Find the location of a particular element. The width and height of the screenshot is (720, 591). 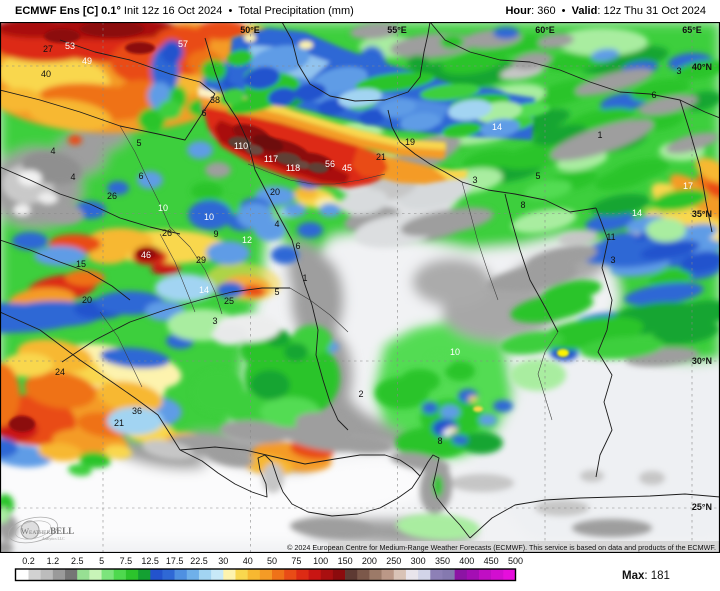

svg-text: 38 is located at coordinates (215, 100).